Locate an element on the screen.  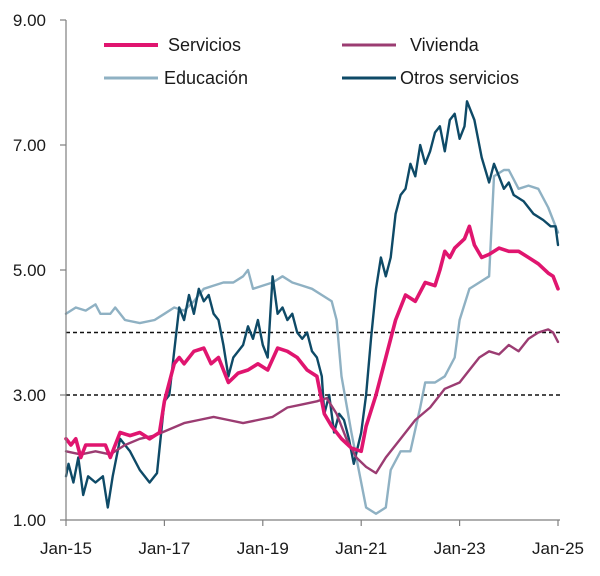
legend-item-servicios: Servicios is located at coordinates (172, 45).